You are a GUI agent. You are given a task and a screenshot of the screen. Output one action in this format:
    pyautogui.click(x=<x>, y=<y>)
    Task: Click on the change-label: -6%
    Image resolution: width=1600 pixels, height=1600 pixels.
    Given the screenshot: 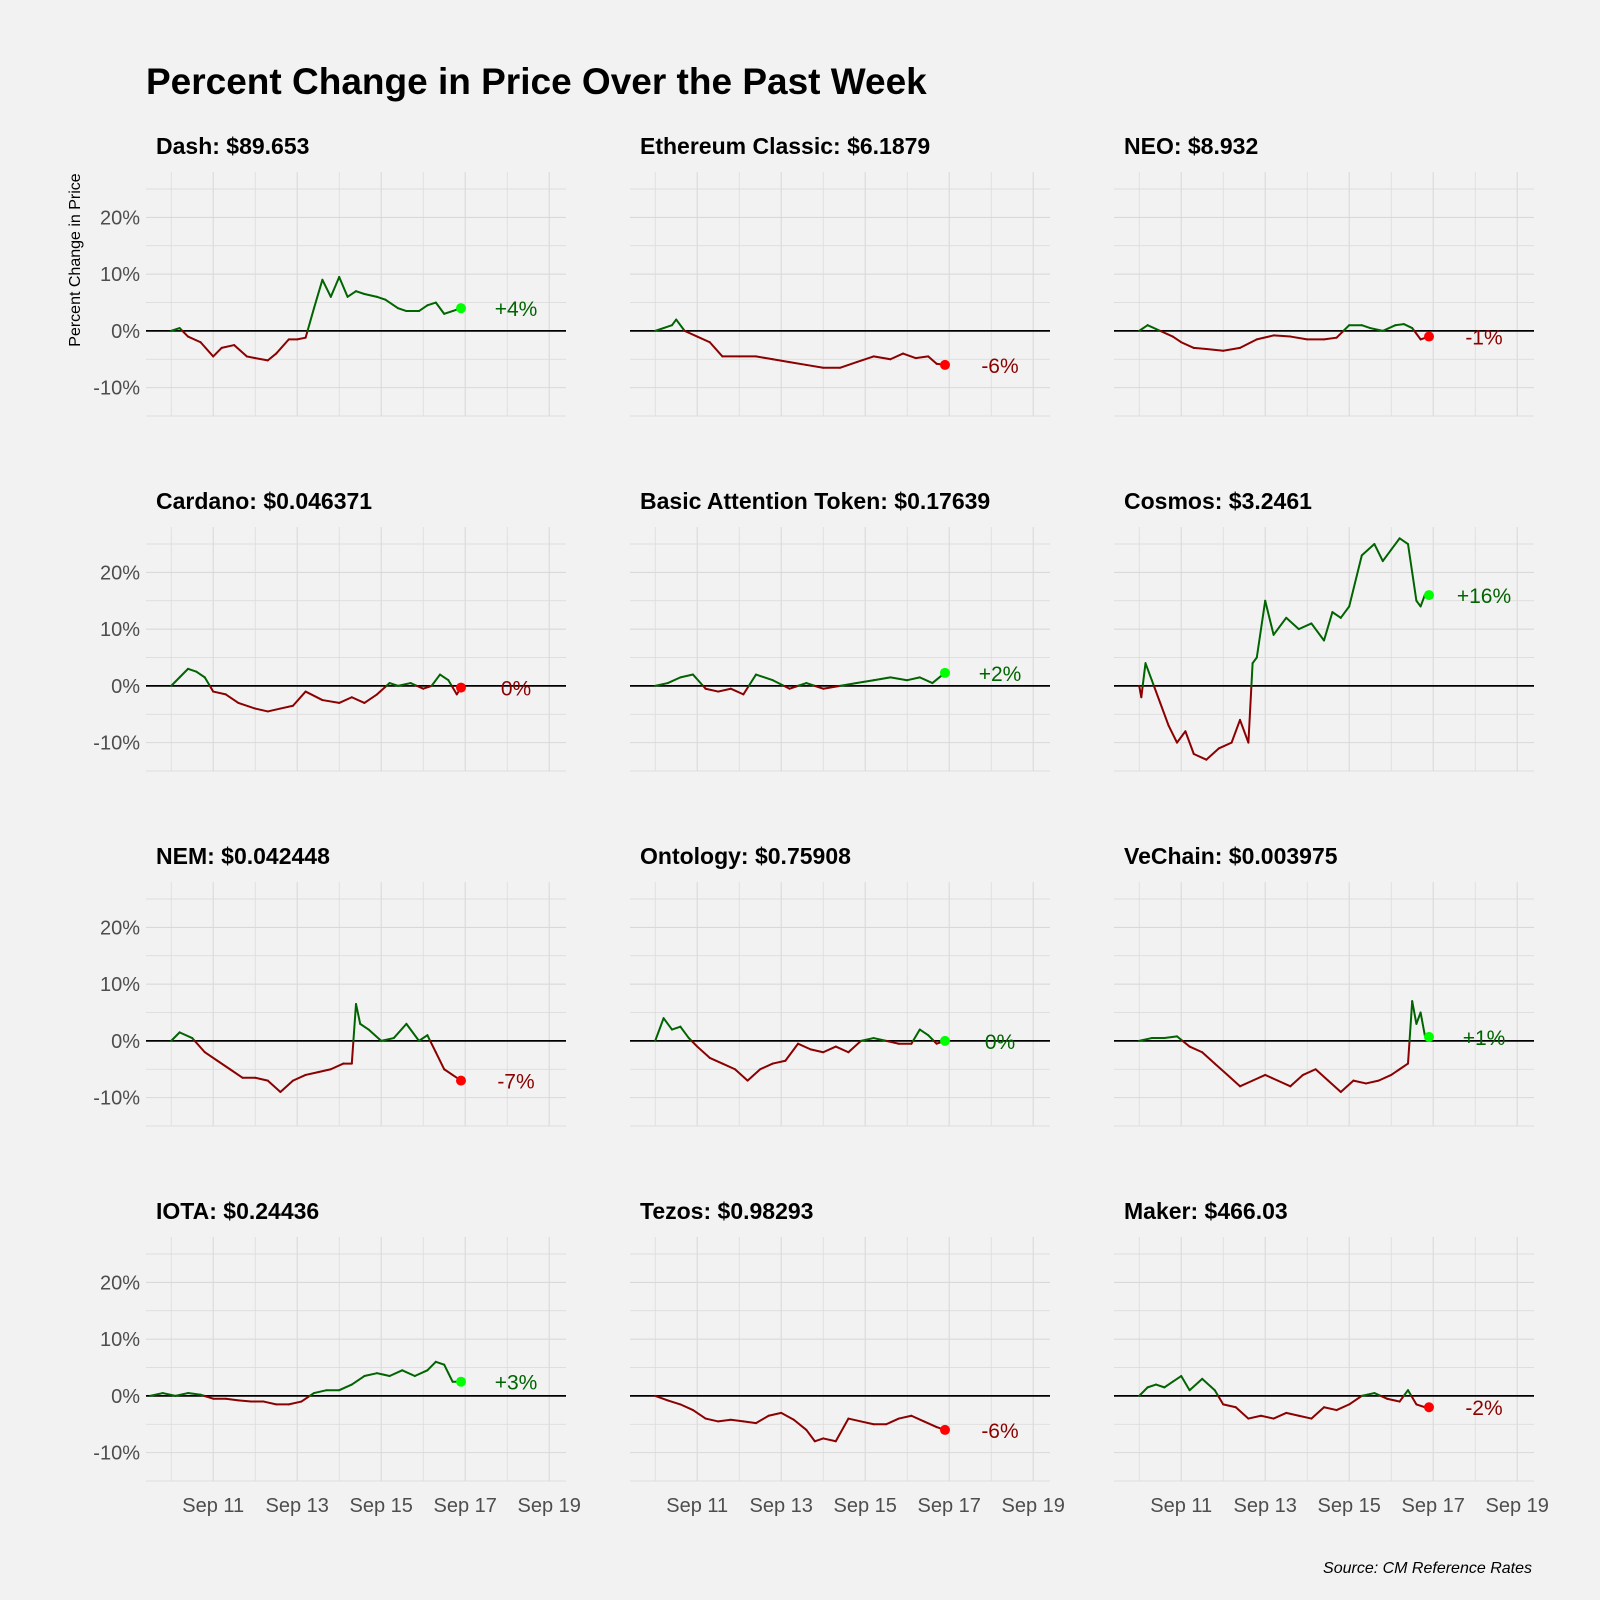 What is the action you would take?
    pyautogui.click(x=999, y=1431)
    